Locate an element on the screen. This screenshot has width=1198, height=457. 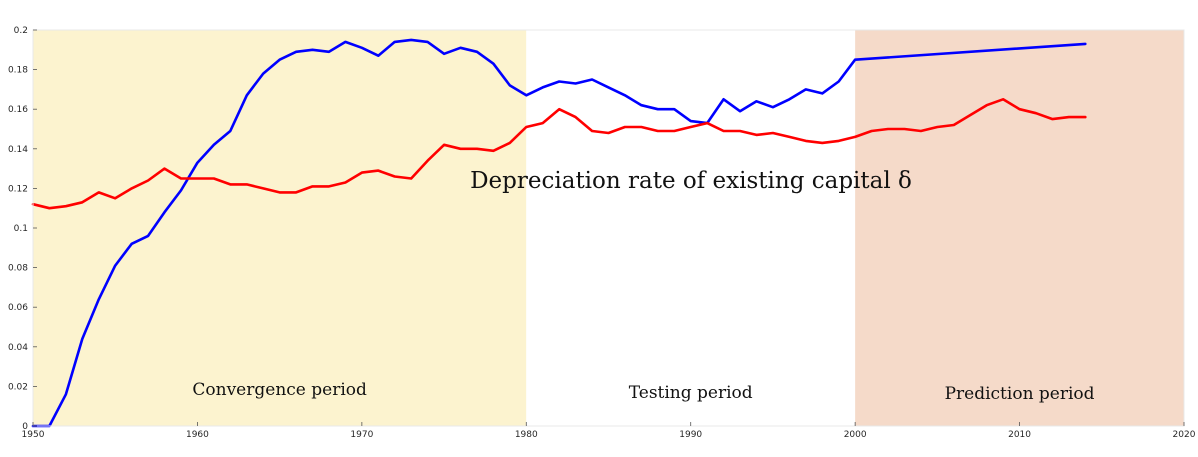
x-tick-label: 1980 is located at coordinates (526, 435).